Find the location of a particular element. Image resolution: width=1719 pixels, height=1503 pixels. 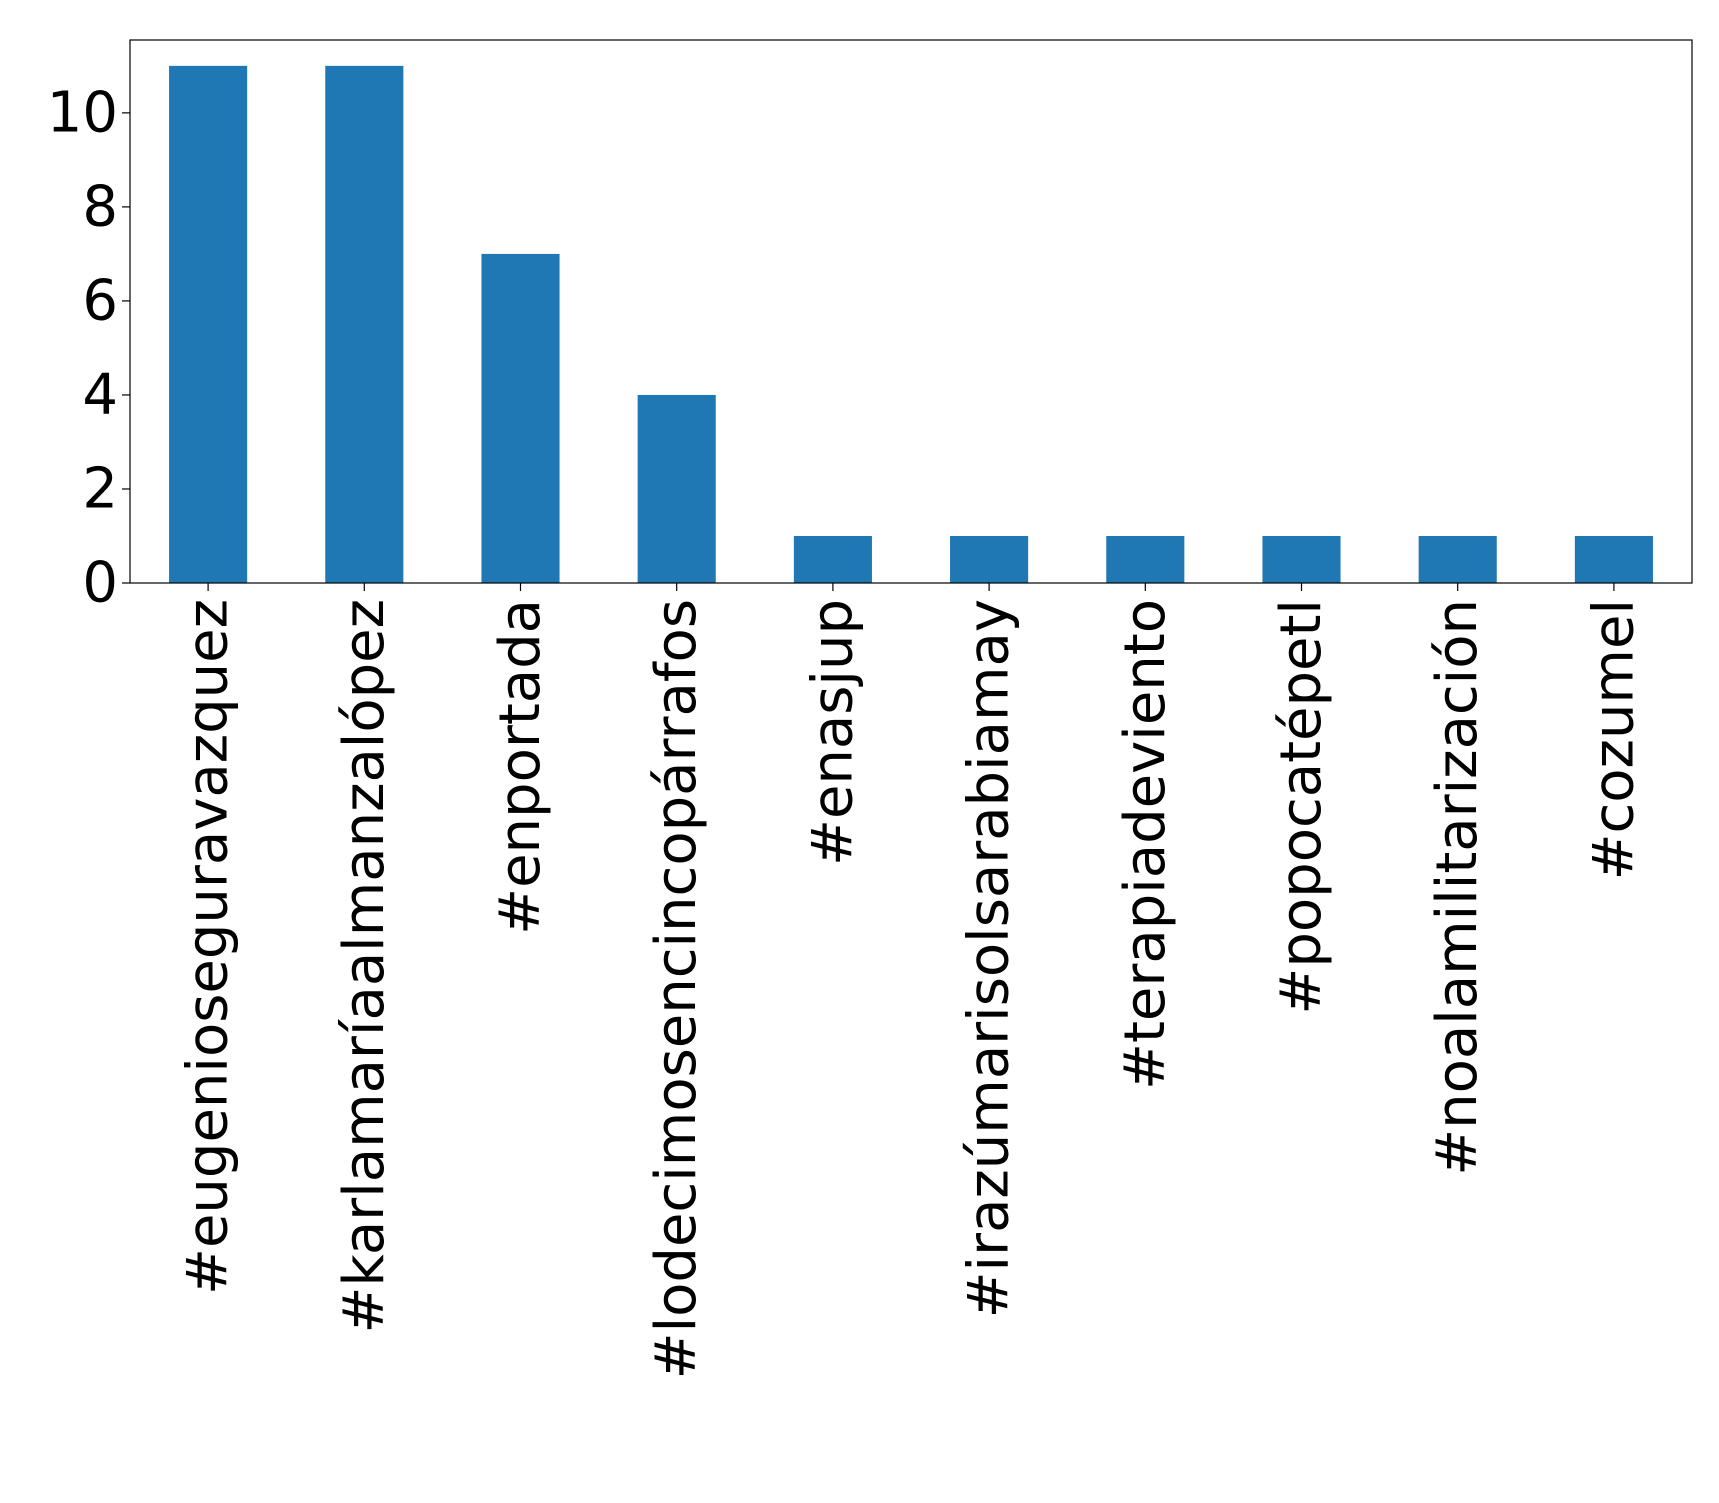

x-tick-label-2: #karlamaríaalmanzalópez is located at coordinates (364, 966).